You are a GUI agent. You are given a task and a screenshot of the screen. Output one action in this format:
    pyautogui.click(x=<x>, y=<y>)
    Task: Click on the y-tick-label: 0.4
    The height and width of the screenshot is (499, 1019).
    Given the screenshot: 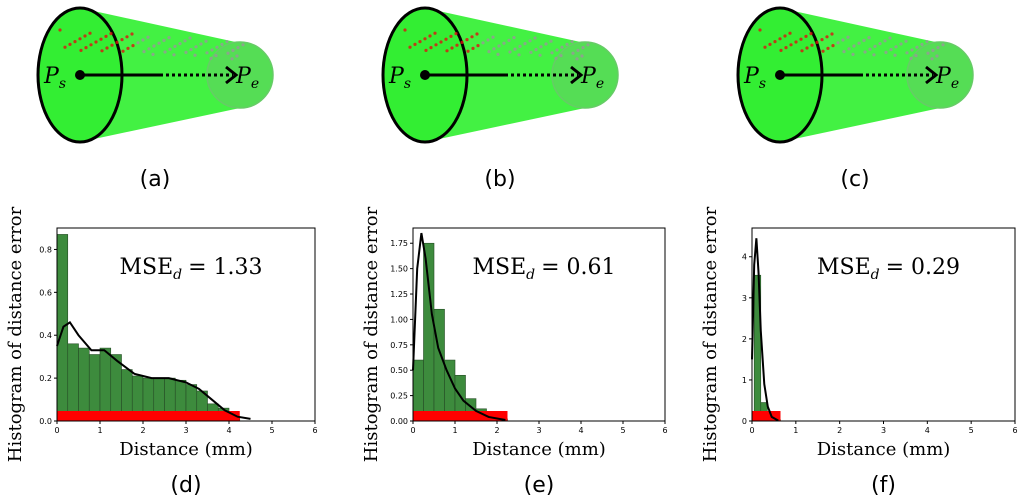 What is the action you would take?
    pyautogui.click(x=45, y=335)
    